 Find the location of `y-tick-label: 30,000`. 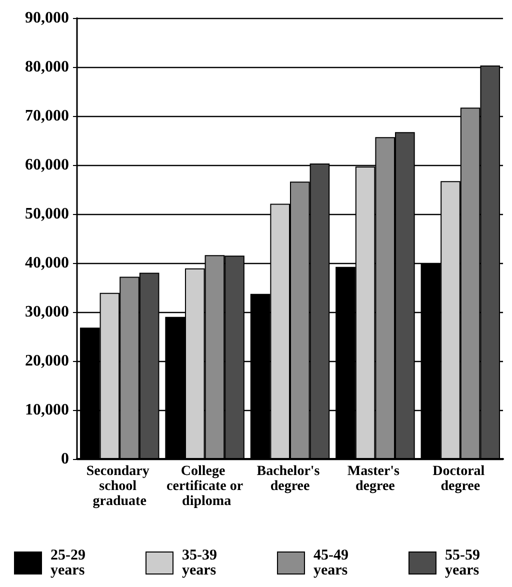

y-tick-label: 30,000 is located at coordinates (47, 312).